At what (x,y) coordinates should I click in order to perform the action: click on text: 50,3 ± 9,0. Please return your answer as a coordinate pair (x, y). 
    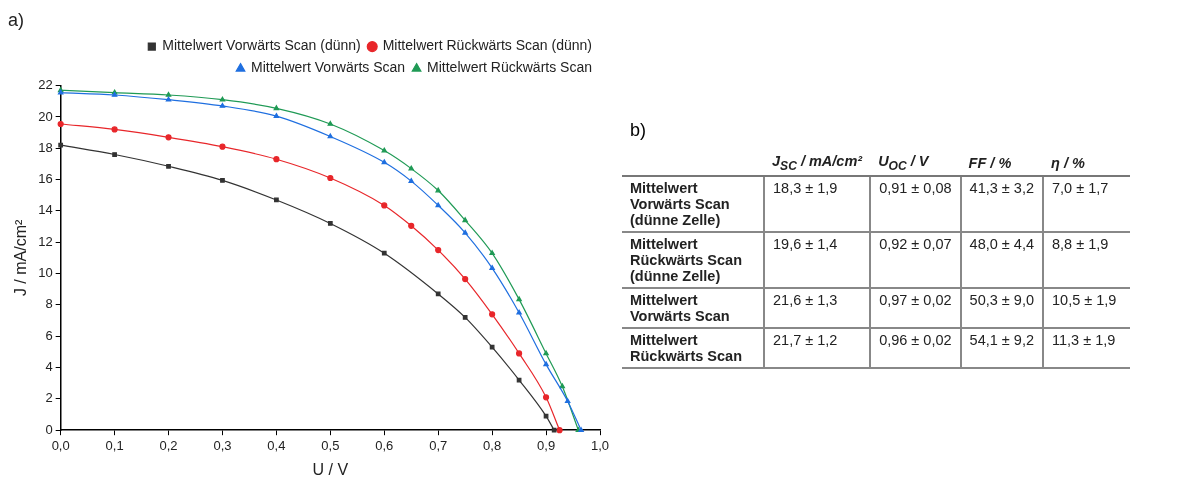
    Looking at the image, I should click on (1001, 299).